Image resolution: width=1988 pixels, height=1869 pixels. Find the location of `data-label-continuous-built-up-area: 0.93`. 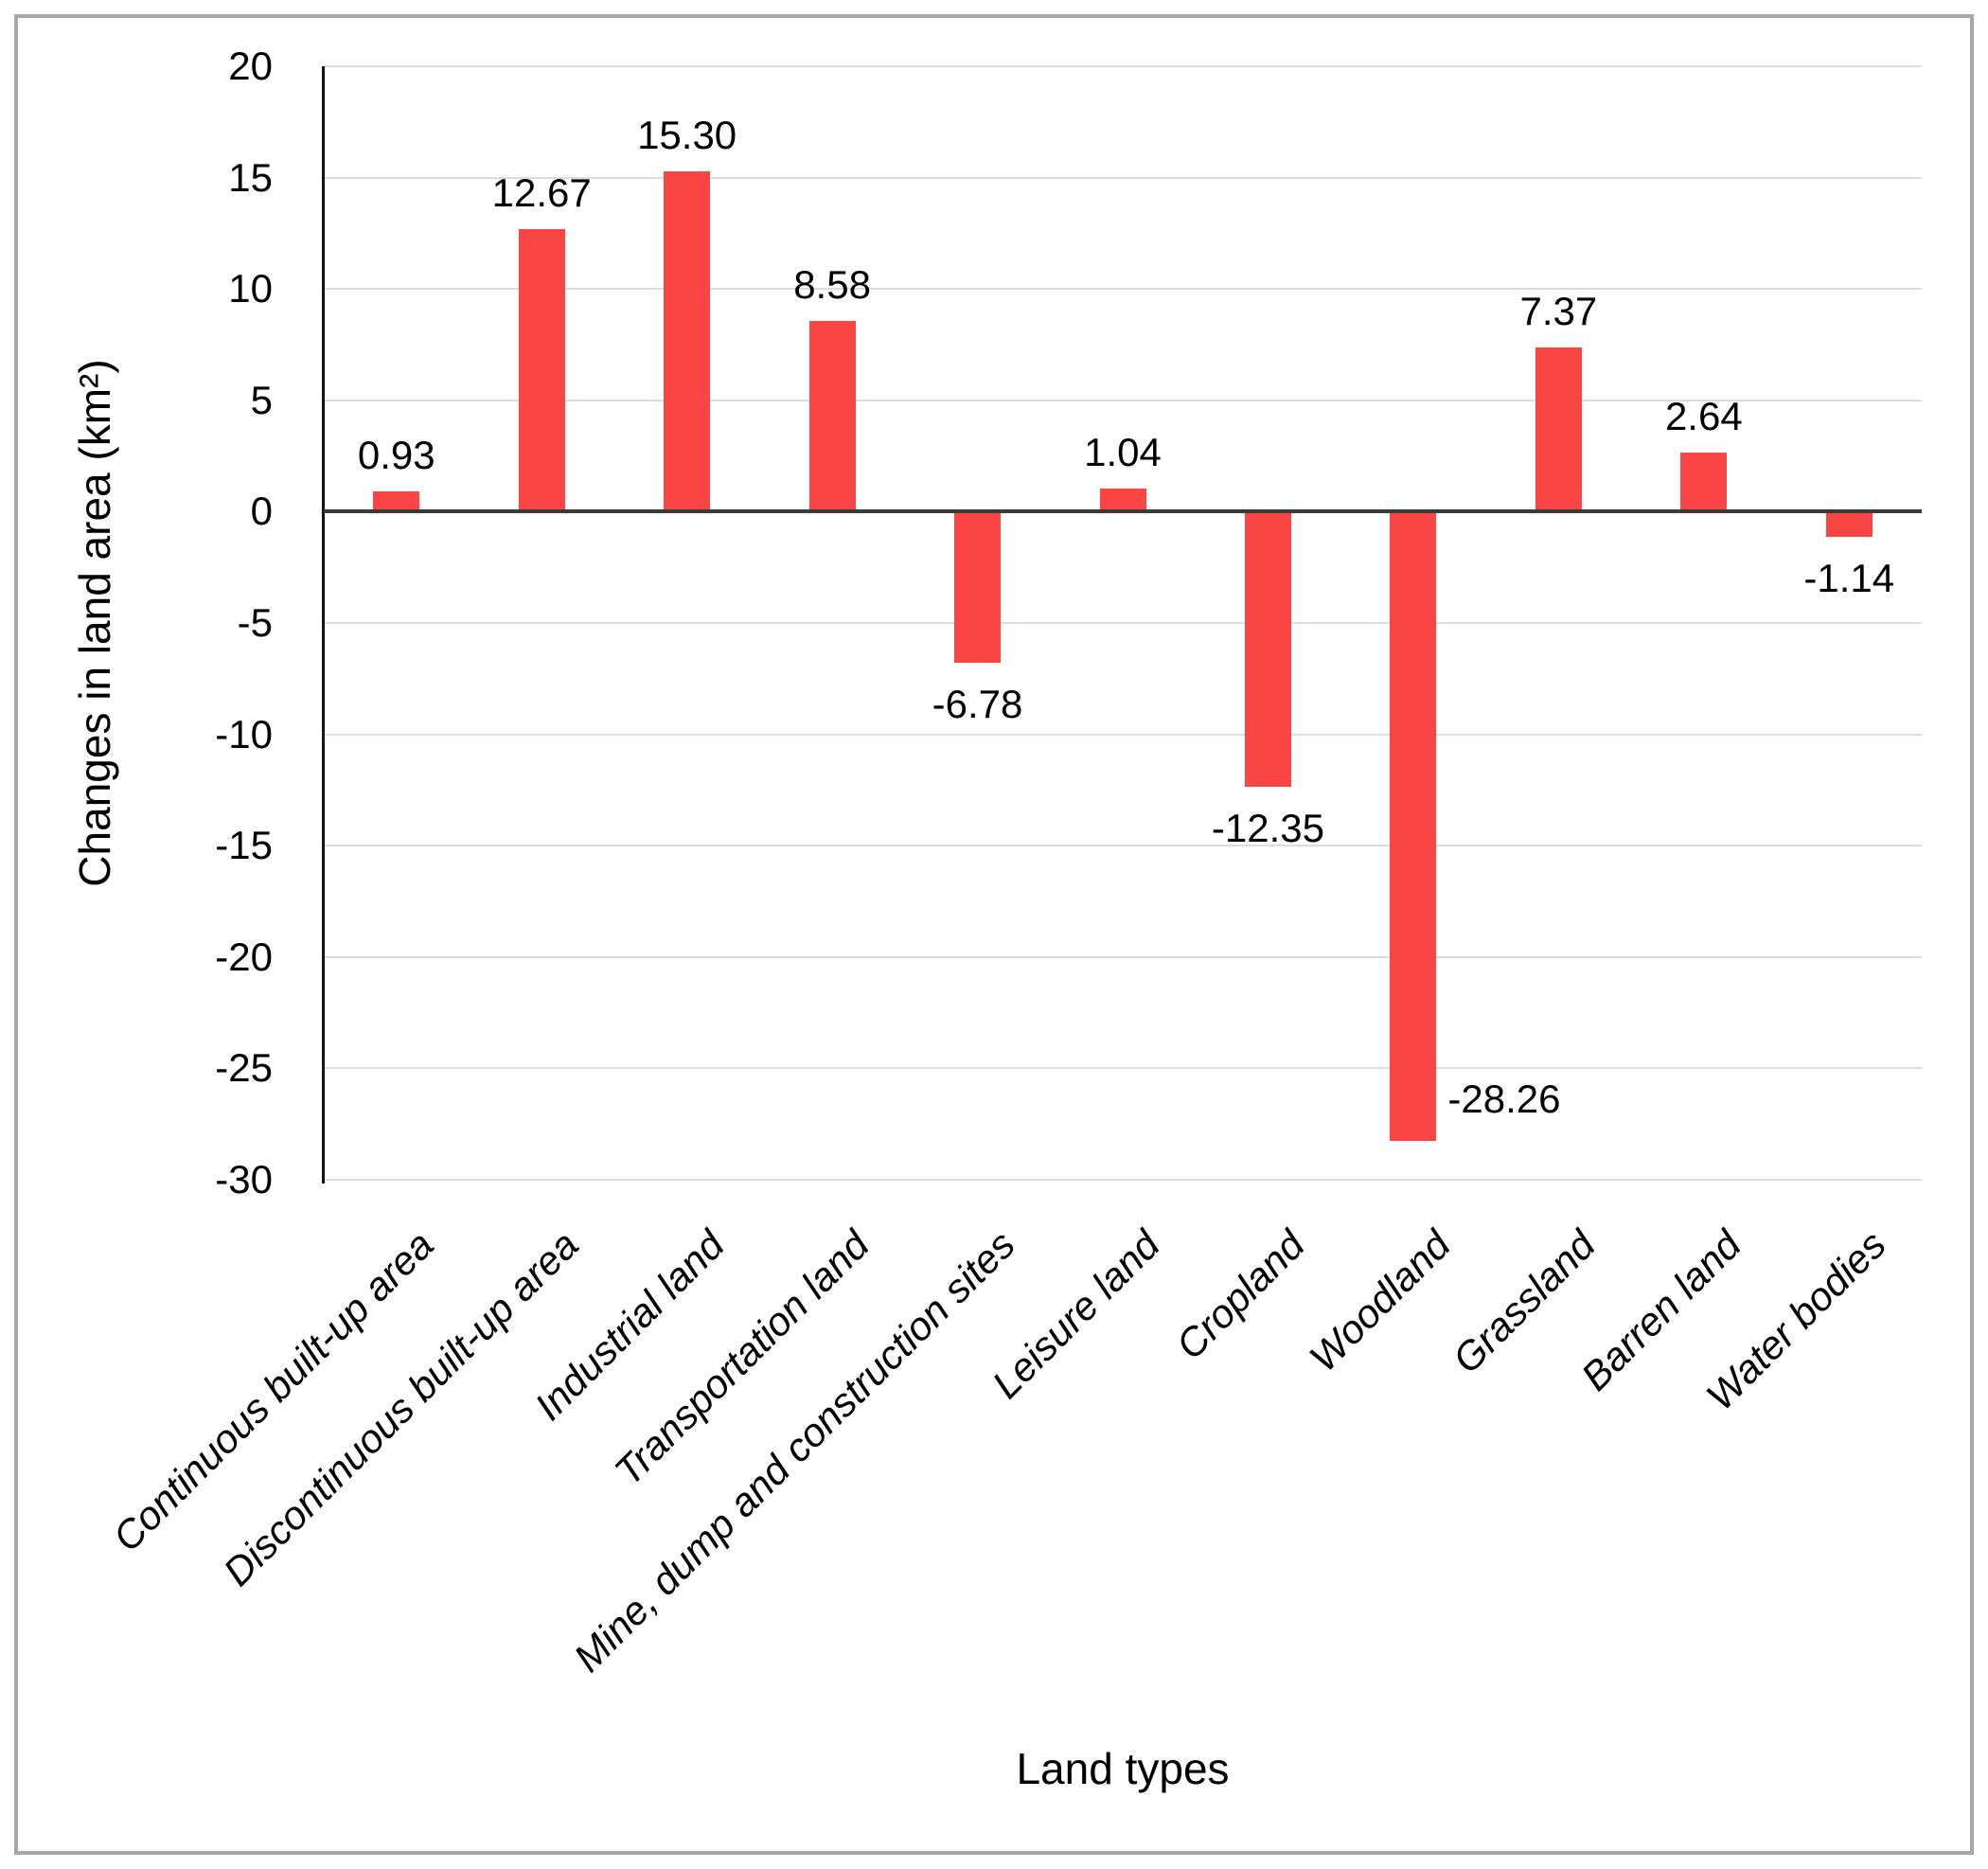

data-label-continuous-built-up-area: 0.93 is located at coordinates (396, 454).